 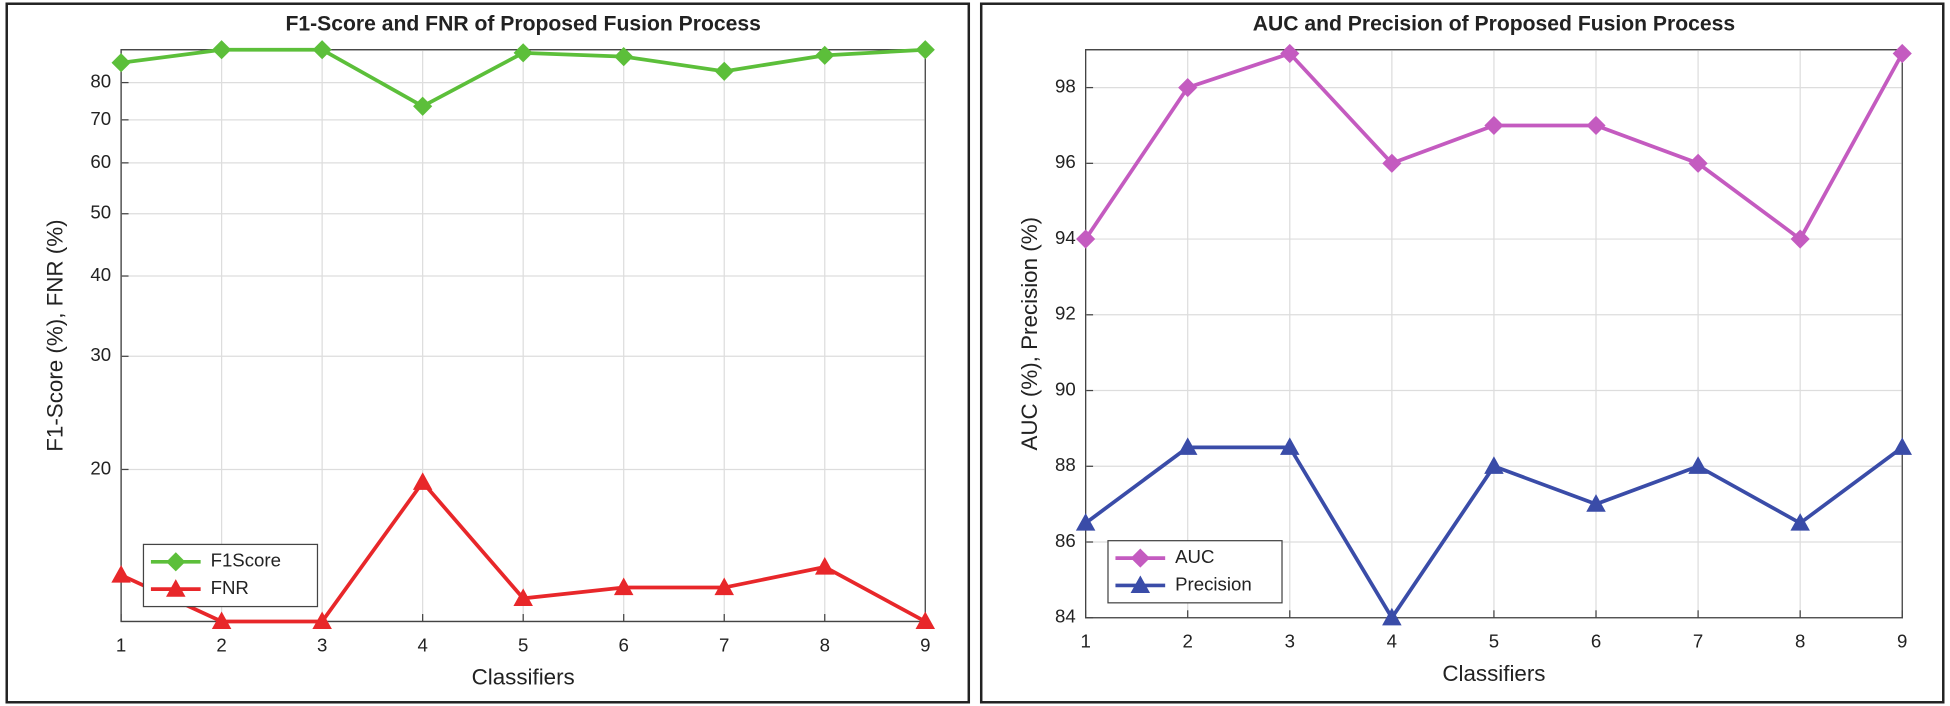 I want to click on y-tick-label: 96, so click(x=1065, y=161).